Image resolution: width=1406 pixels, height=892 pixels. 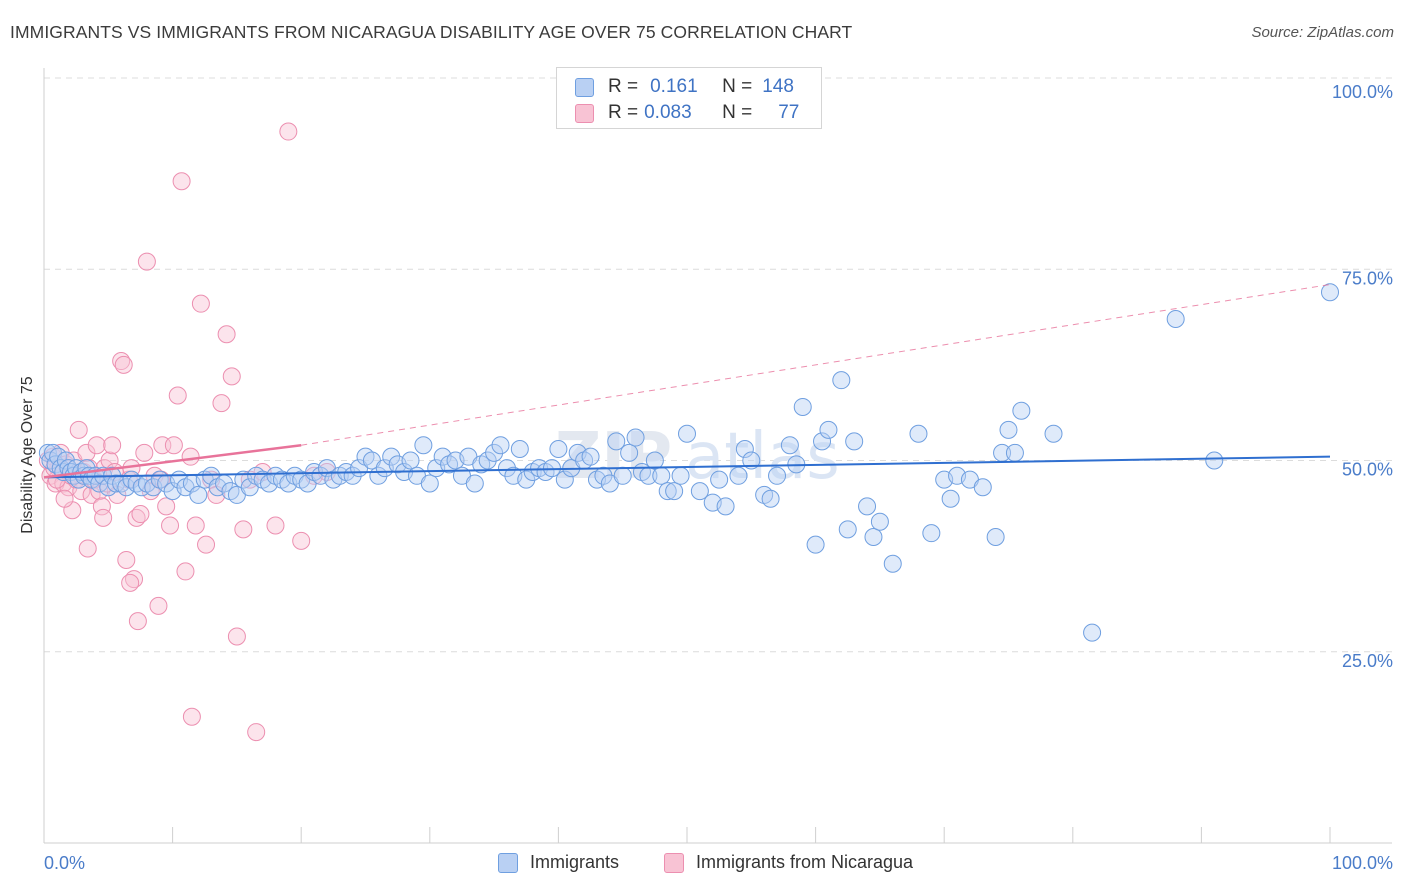 I want to click on legend-r-value: 0.161, so click(x=674, y=86).